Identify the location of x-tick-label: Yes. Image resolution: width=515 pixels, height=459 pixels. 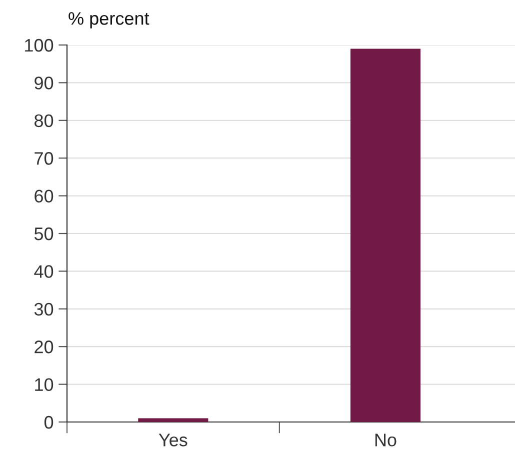
(173, 440).